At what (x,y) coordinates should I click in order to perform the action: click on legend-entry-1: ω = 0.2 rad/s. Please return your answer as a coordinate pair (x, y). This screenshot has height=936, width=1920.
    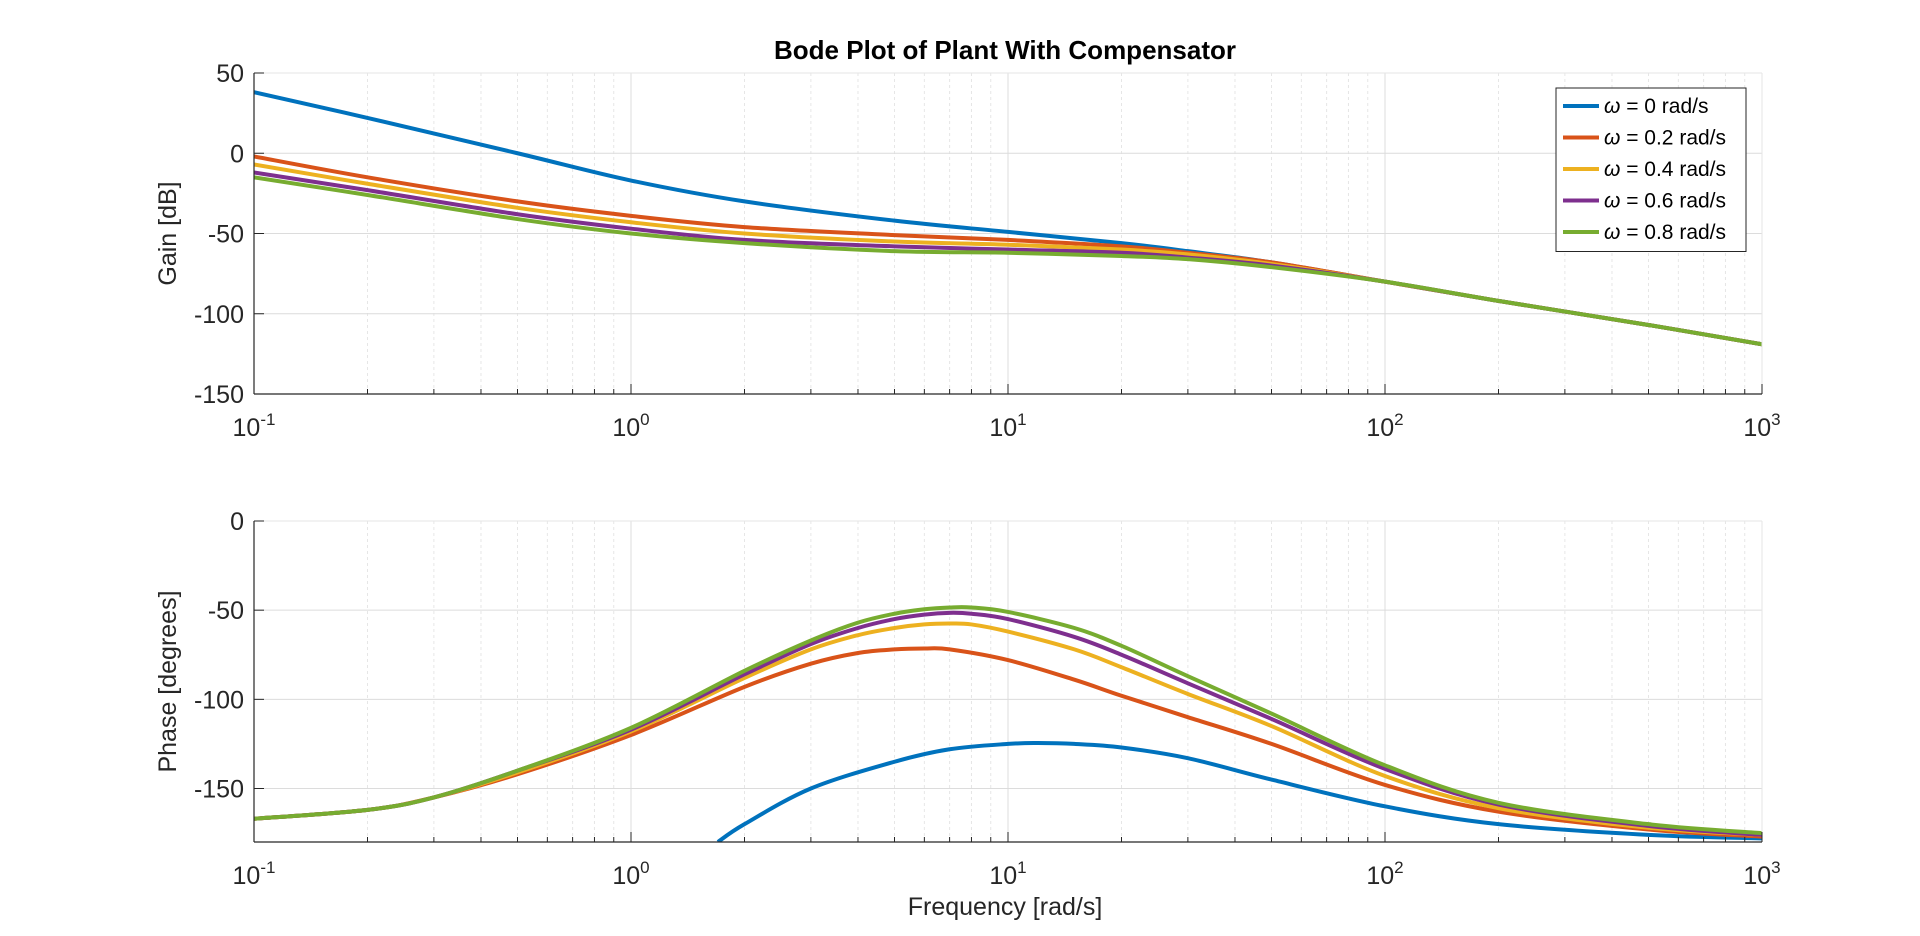
    Looking at the image, I should click on (1665, 138).